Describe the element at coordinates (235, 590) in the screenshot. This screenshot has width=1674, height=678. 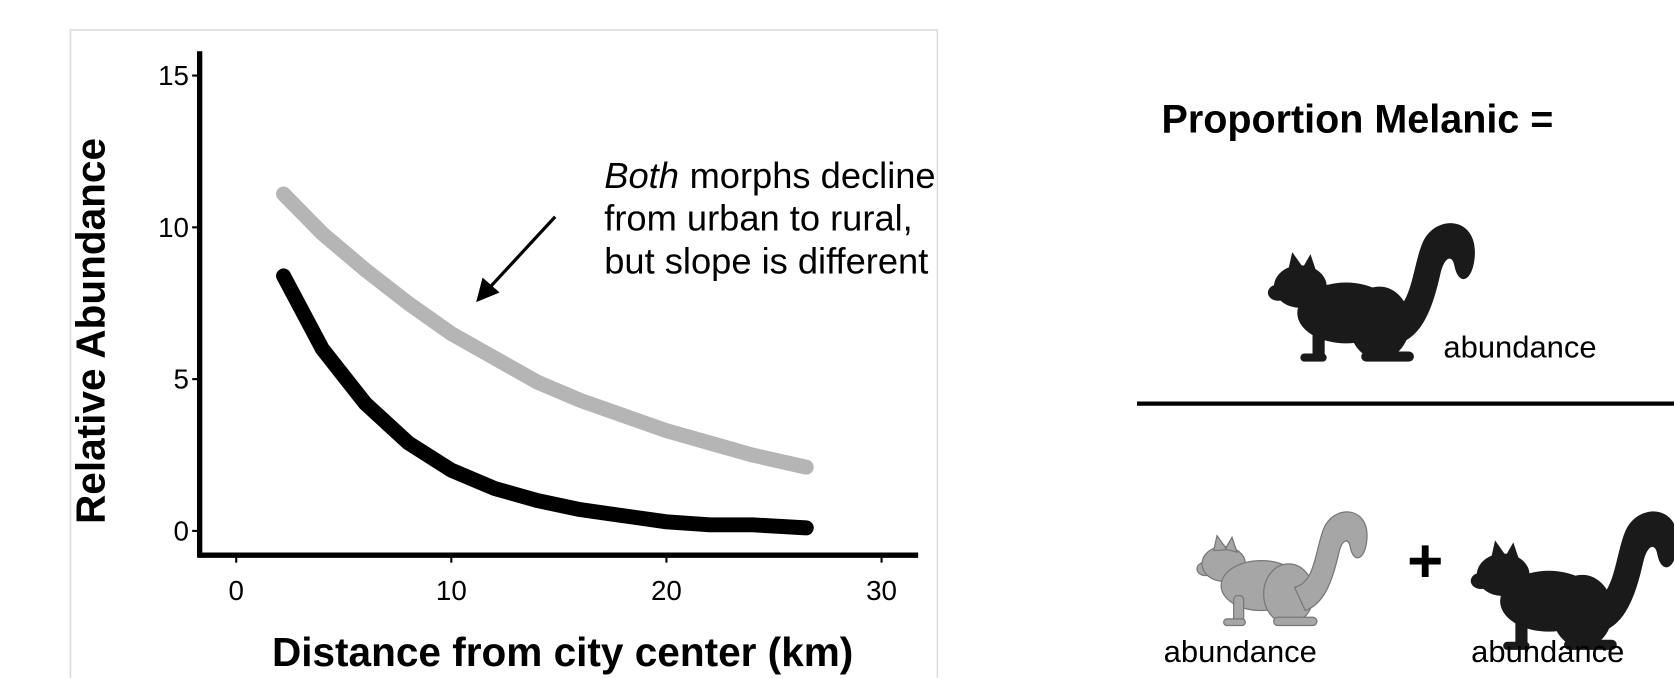
I see `x-tick-label: 0` at that location.